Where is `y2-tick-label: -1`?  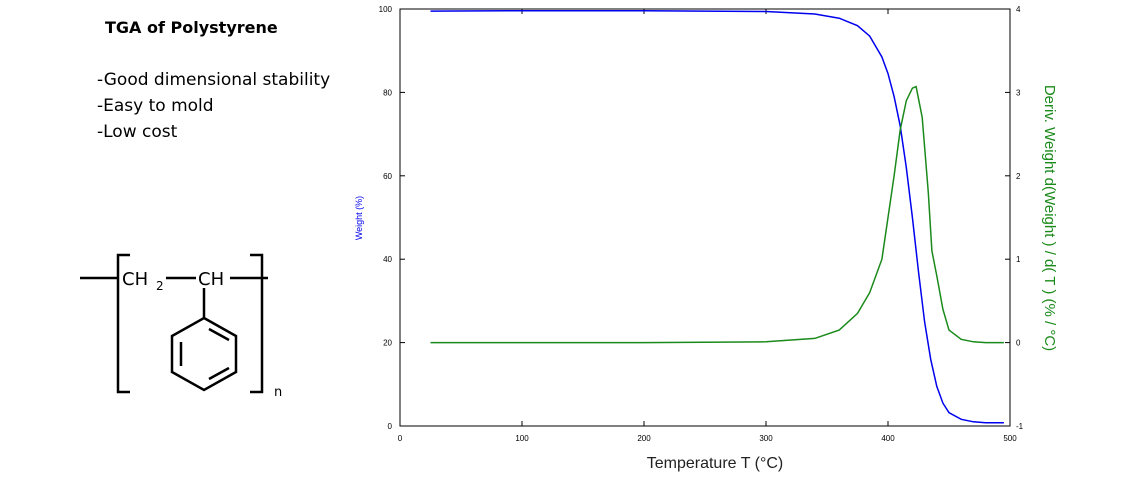
y2-tick-label: -1 is located at coordinates (1020, 426).